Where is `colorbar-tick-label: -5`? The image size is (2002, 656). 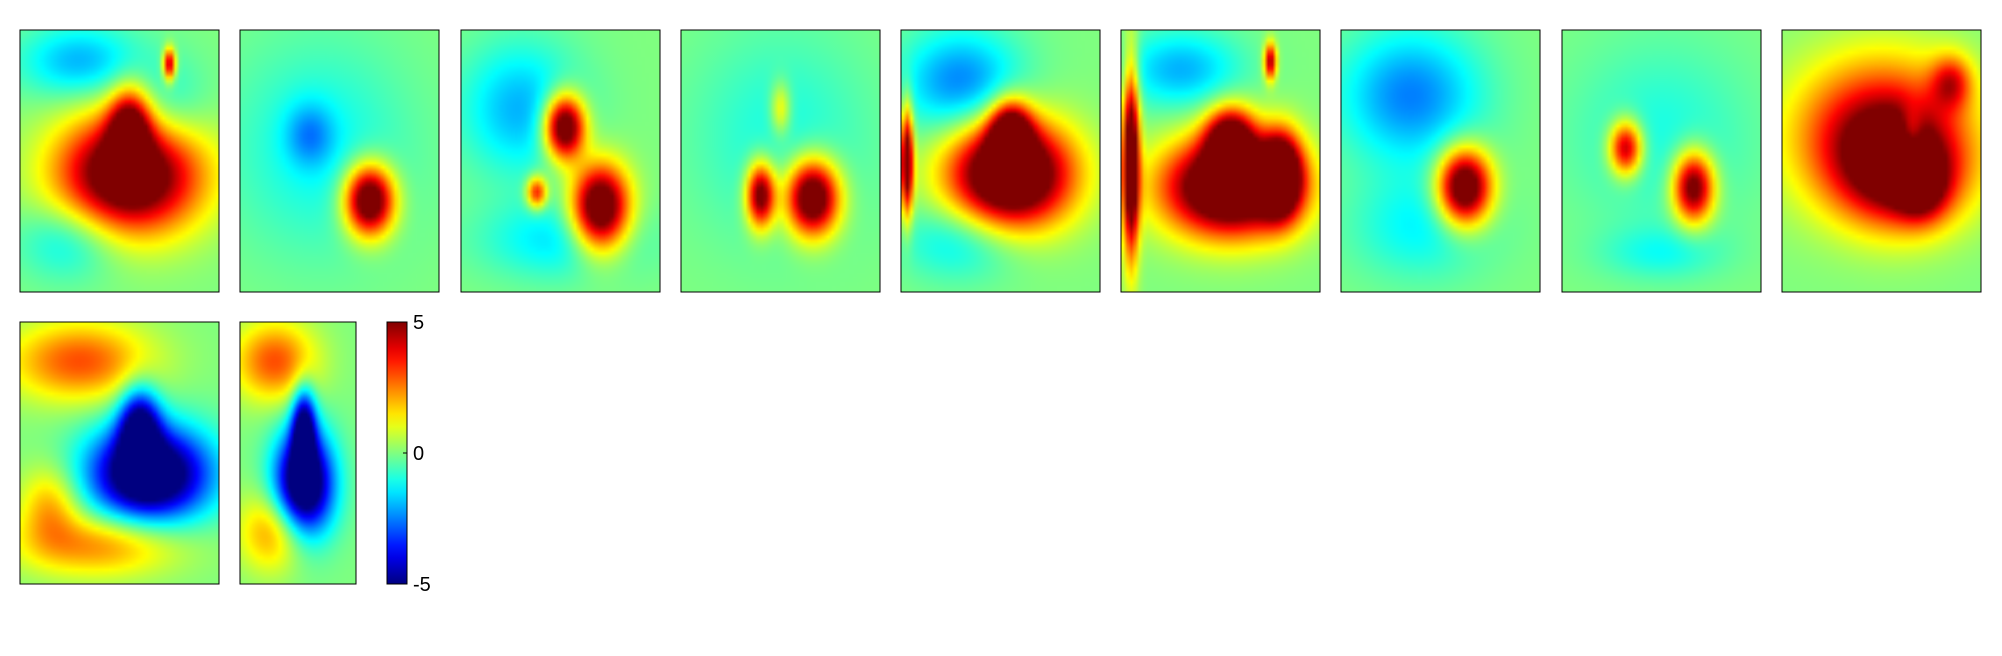 colorbar-tick-label: -5 is located at coordinates (422, 585).